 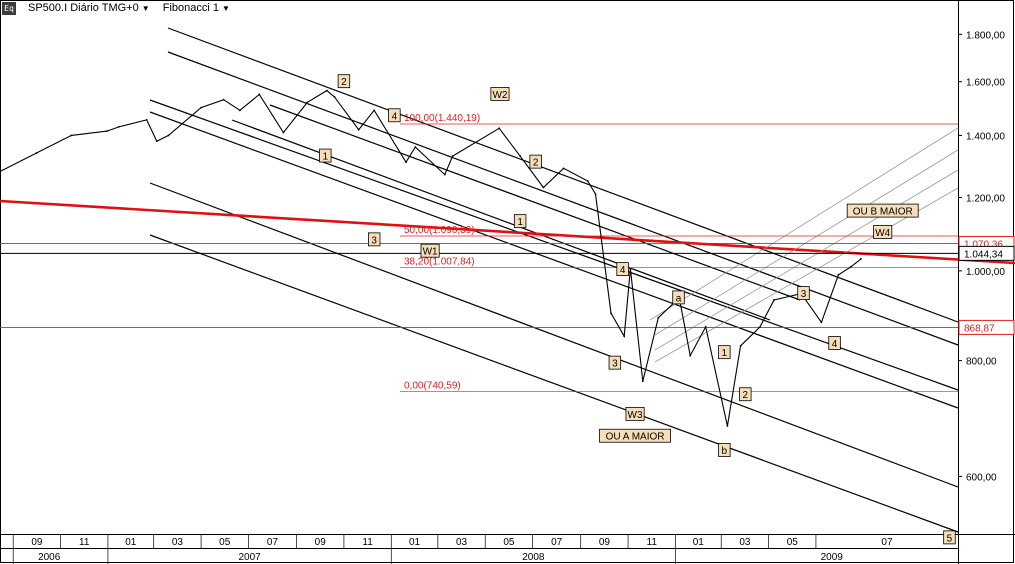 I want to click on fib-level-label: 100,00(1.440,19), so click(x=442, y=118).